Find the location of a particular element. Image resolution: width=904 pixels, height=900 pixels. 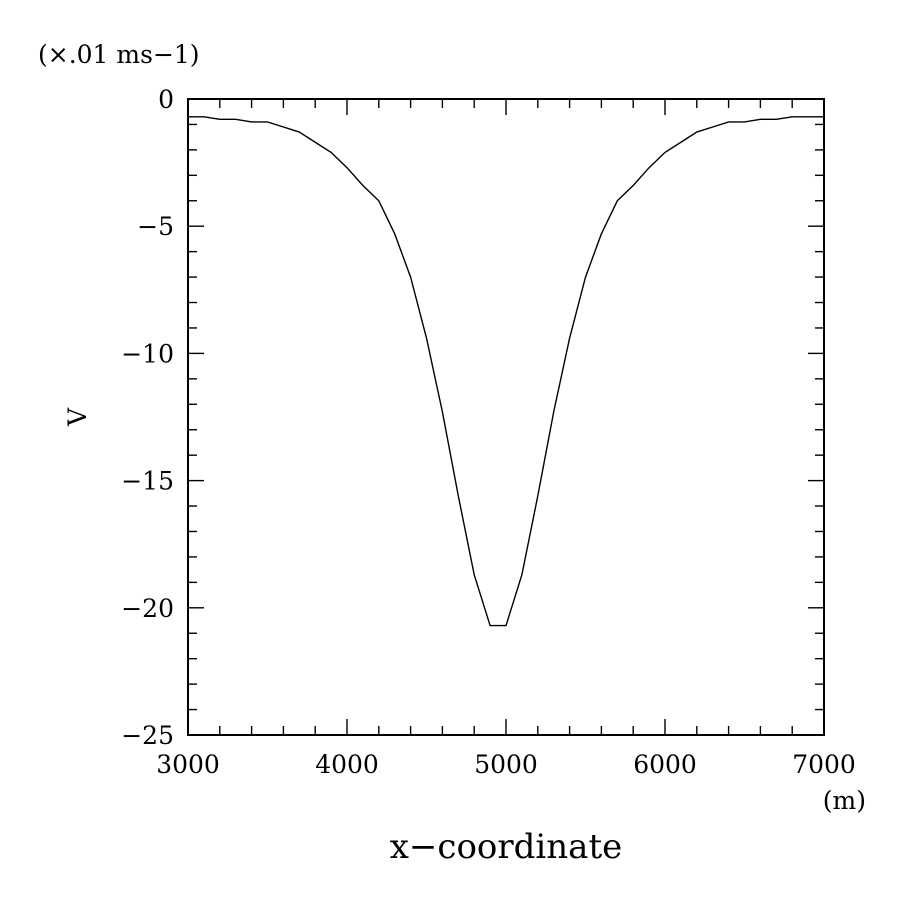

y-tick-label: −15 is located at coordinates (147, 481).